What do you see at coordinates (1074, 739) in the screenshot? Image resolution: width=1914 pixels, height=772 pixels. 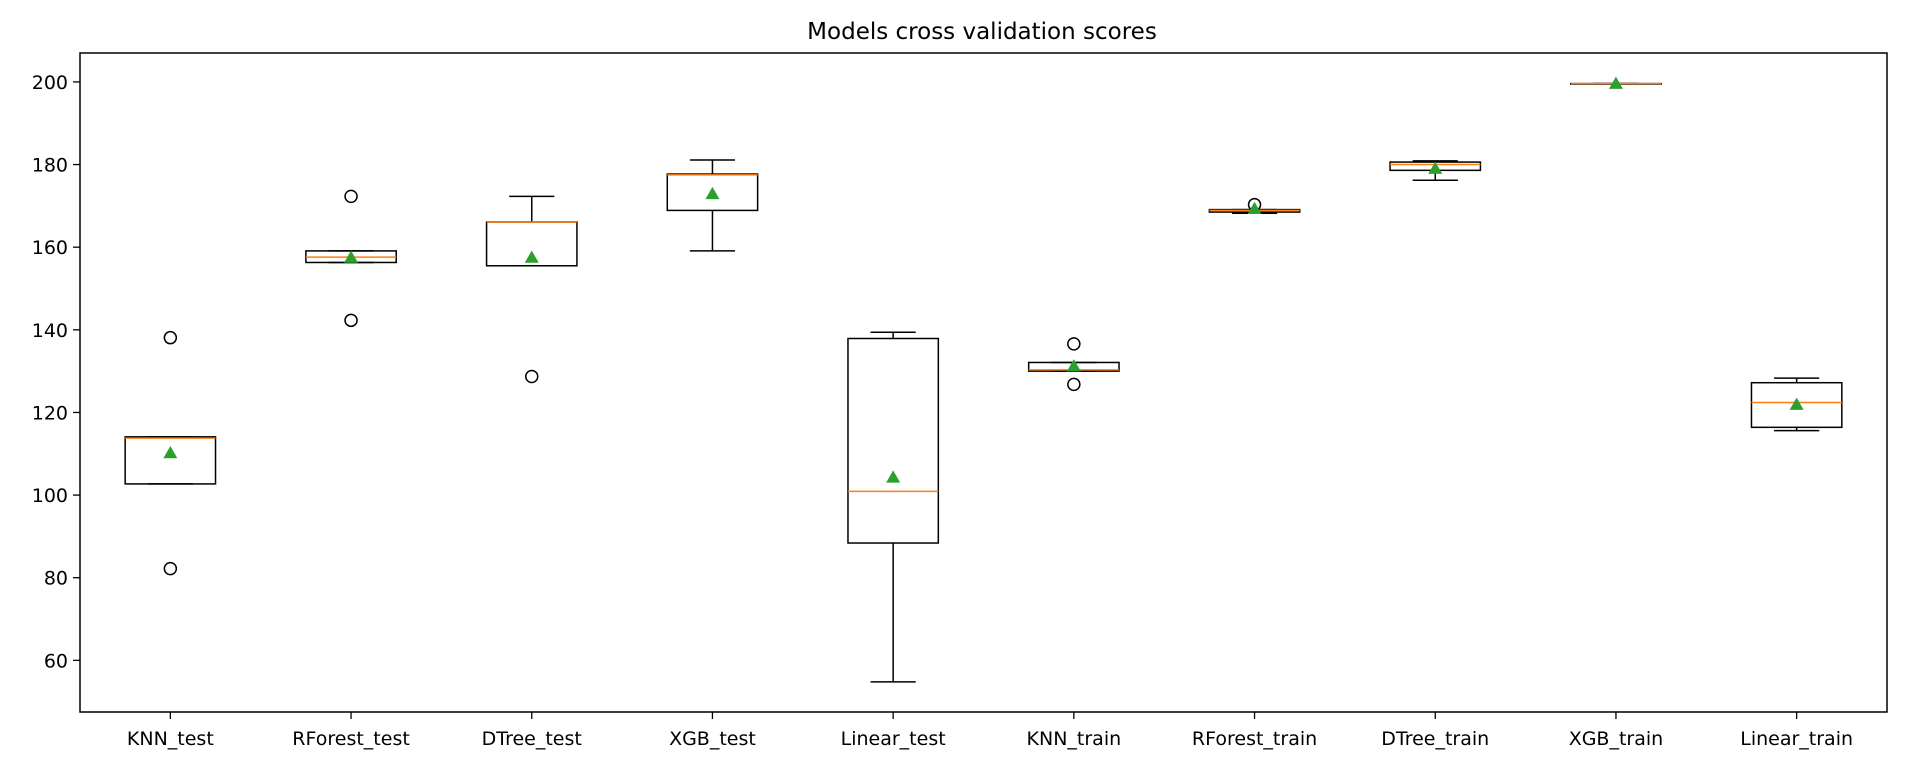 I see `x-tick-label: KNN_train` at bounding box center [1074, 739].